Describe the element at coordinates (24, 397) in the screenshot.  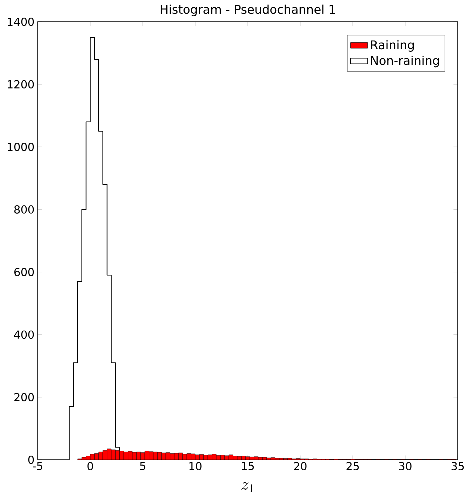
I see `y-tick-label: 200` at that location.